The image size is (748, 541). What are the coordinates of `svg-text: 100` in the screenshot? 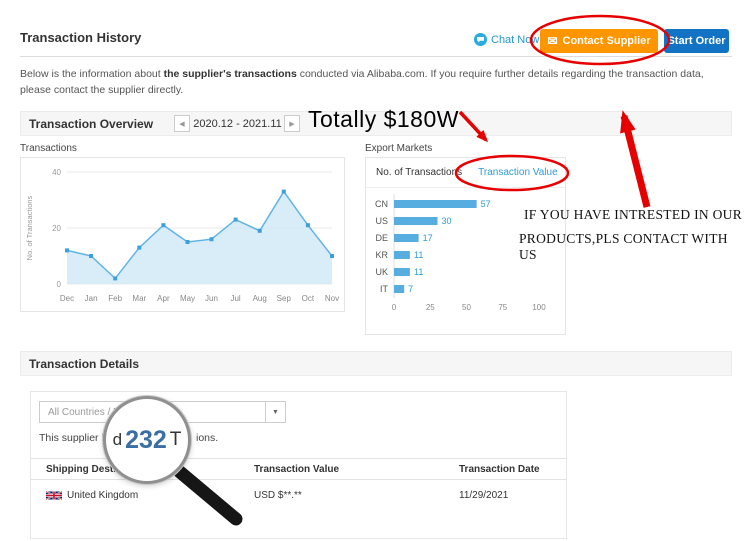 It's located at (539, 307).